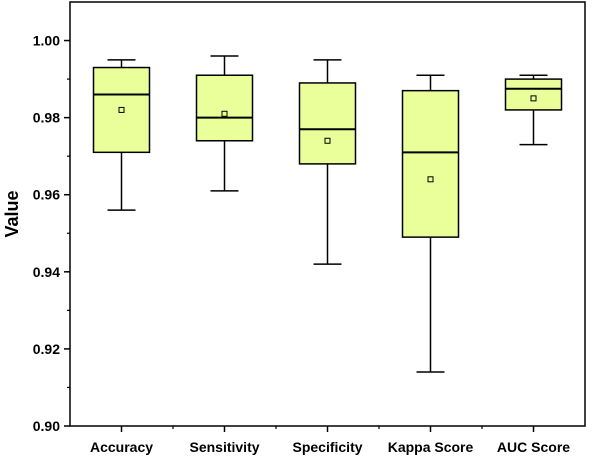 This screenshot has width=600, height=456. What do you see at coordinates (224, 447) in the screenshot?
I see `x-tick-label: Sensitivity` at bounding box center [224, 447].